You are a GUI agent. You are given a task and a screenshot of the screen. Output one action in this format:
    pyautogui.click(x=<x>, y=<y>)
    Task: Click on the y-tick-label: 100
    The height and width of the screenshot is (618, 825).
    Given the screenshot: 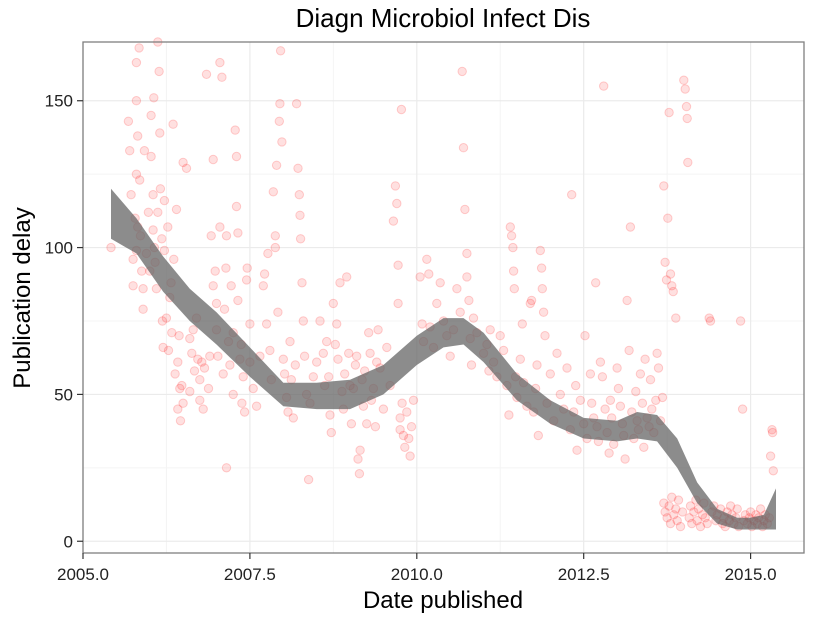 What is the action you would take?
    pyautogui.click(x=59, y=248)
    